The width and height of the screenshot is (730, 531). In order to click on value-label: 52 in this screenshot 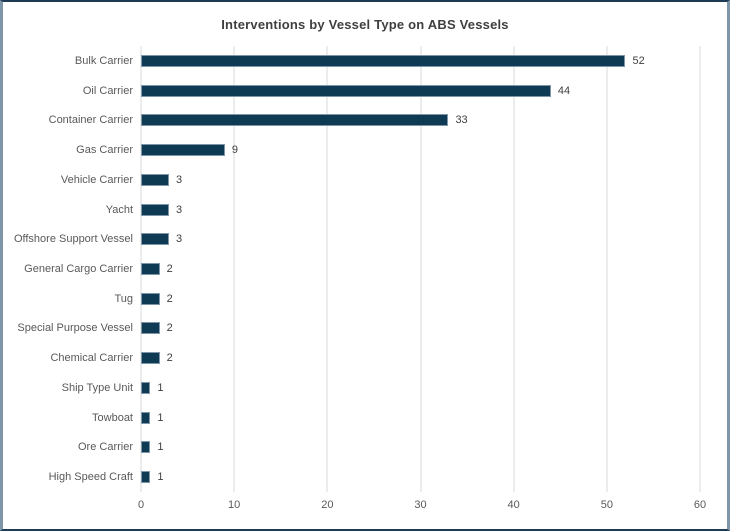, I will do `click(638, 60)`.